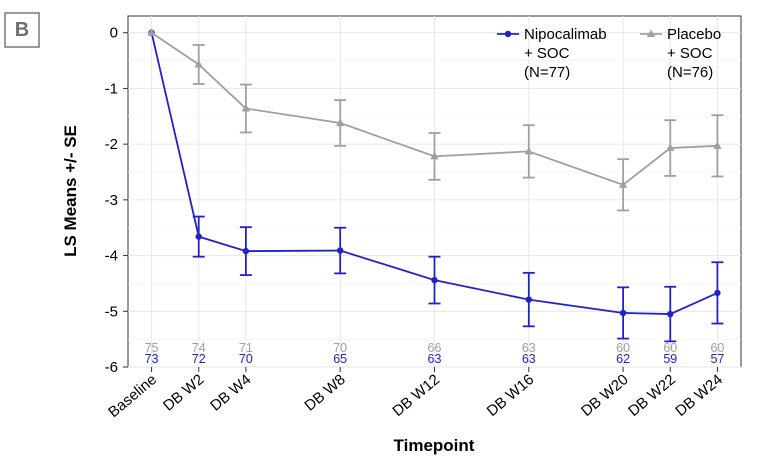 The height and width of the screenshot is (466, 763). Describe the element at coordinates (246, 348) in the screenshot. I see `n-at-risk-label: 71` at that location.